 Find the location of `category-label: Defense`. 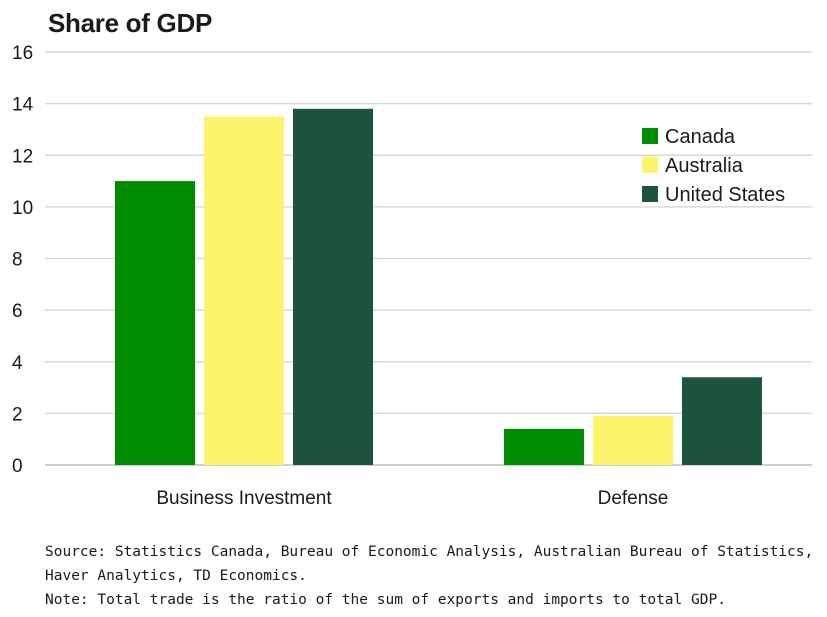

category-label: Defense is located at coordinates (633, 498).